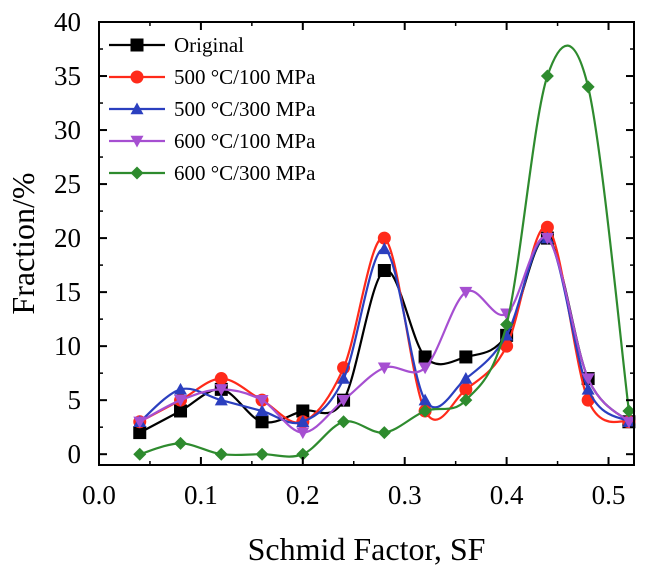 The width and height of the screenshot is (646, 573). I want to click on y-tick-label: 25, so click(67, 184).